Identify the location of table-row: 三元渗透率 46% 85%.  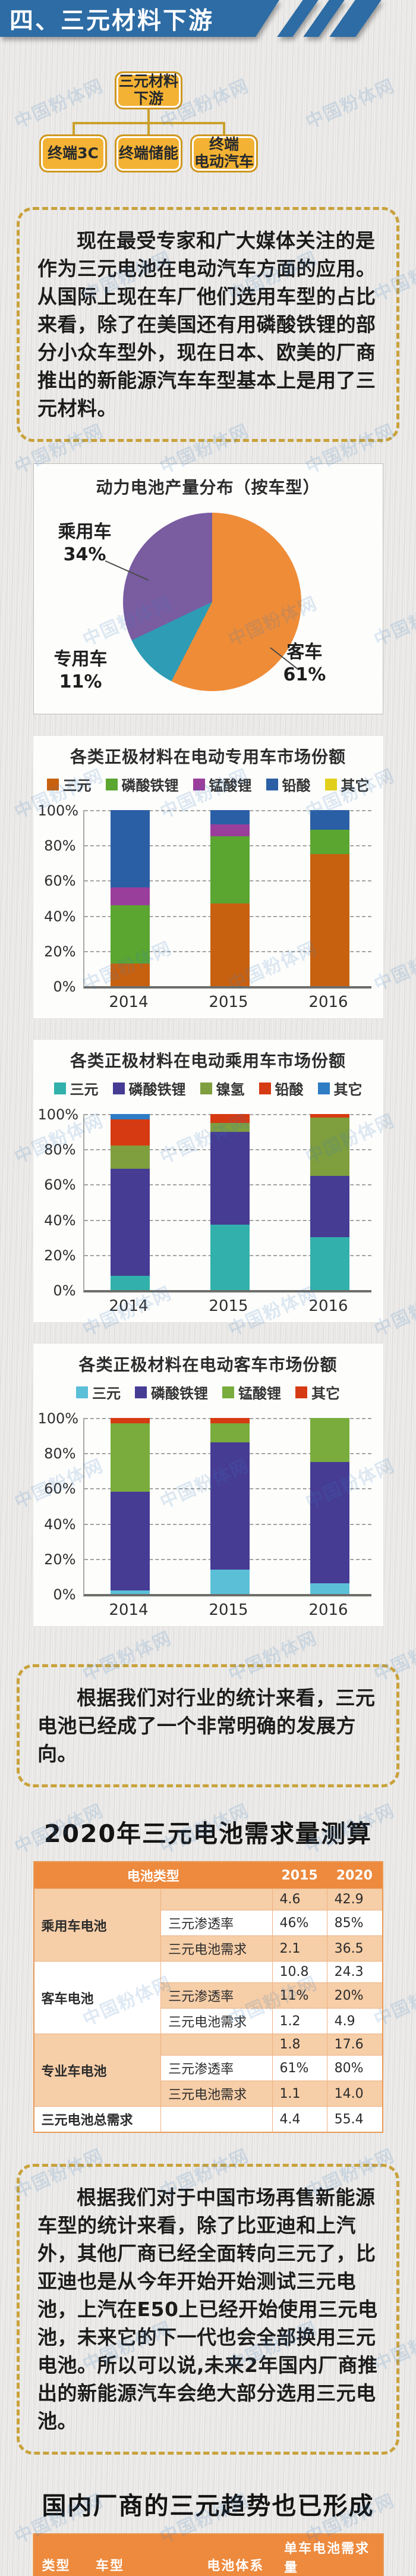
(208, 1923).